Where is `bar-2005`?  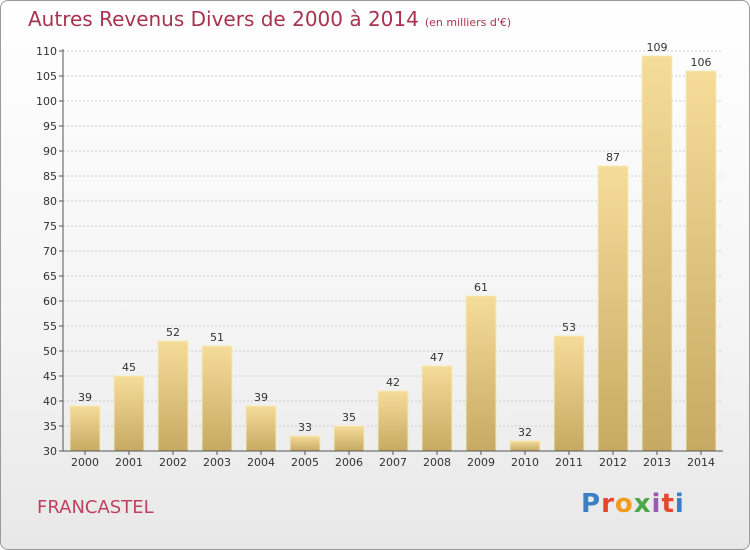
bar-2005 is located at coordinates (305, 443).